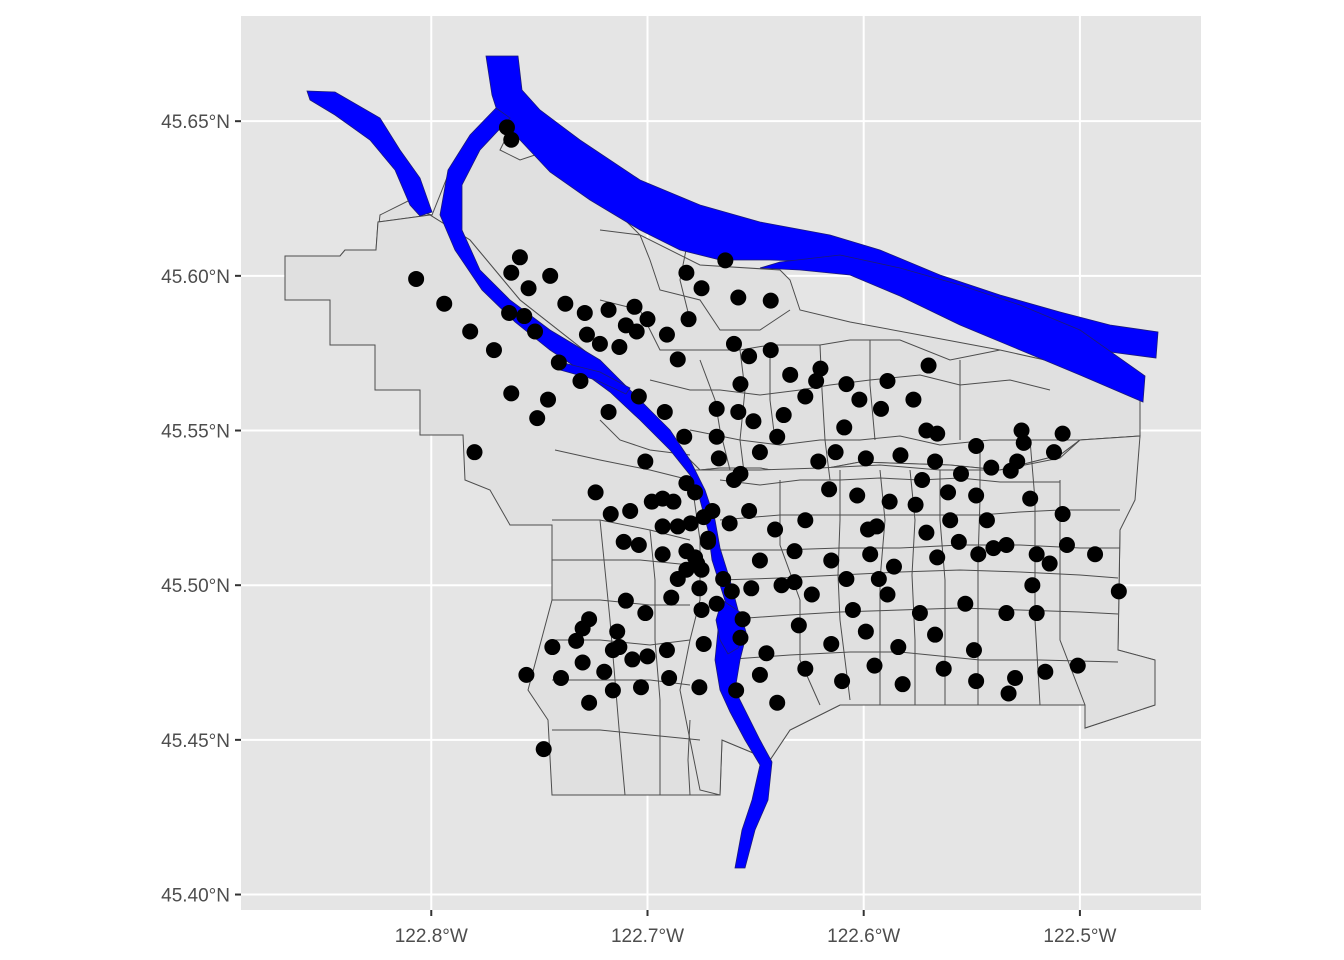 Image resolution: width=1344 pixels, height=960 pixels. Describe the element at coordinates (195, 896) in the screenshot. I see `y-tick-label: 45.40°N` at that location.